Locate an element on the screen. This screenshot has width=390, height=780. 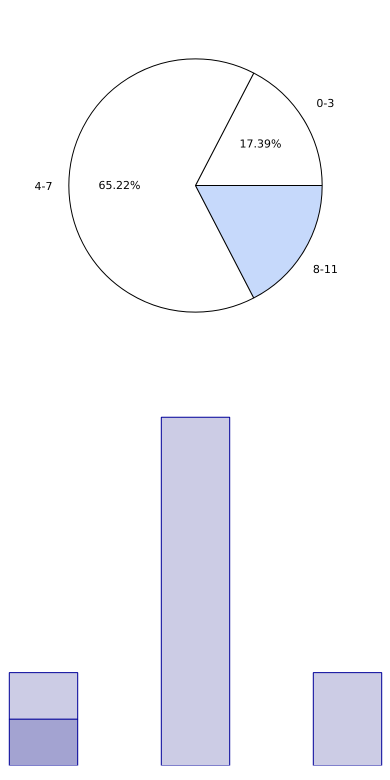
slice-label: 0-3 is located at coordinates (325, 103).